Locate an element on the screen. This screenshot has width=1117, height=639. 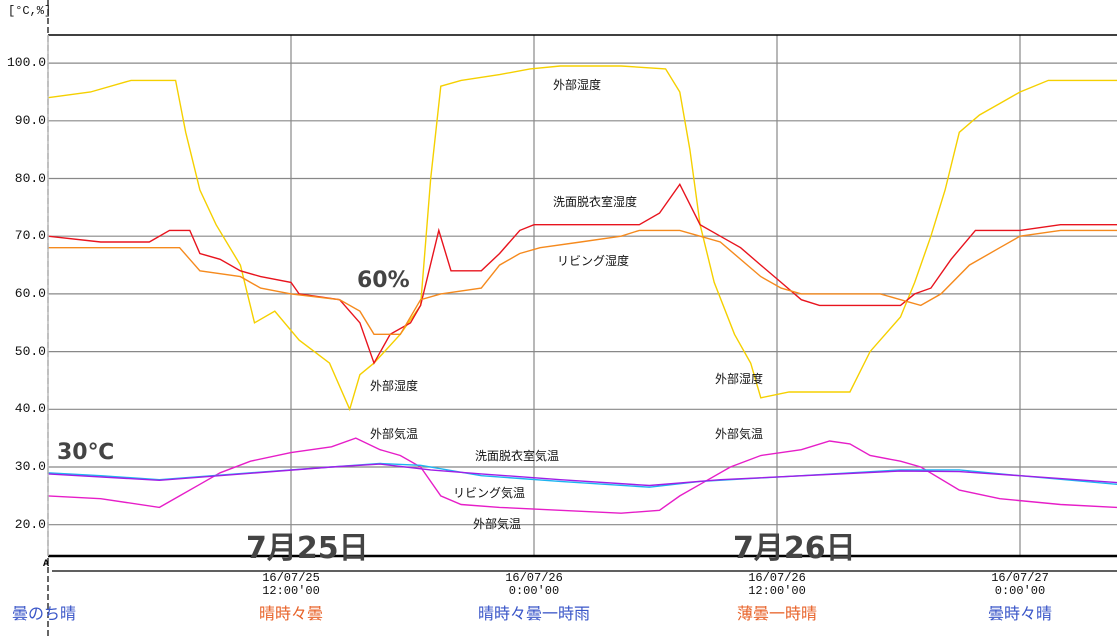
weather-label: 晴時々曇一時雨 is located at coordinates (533, 613).